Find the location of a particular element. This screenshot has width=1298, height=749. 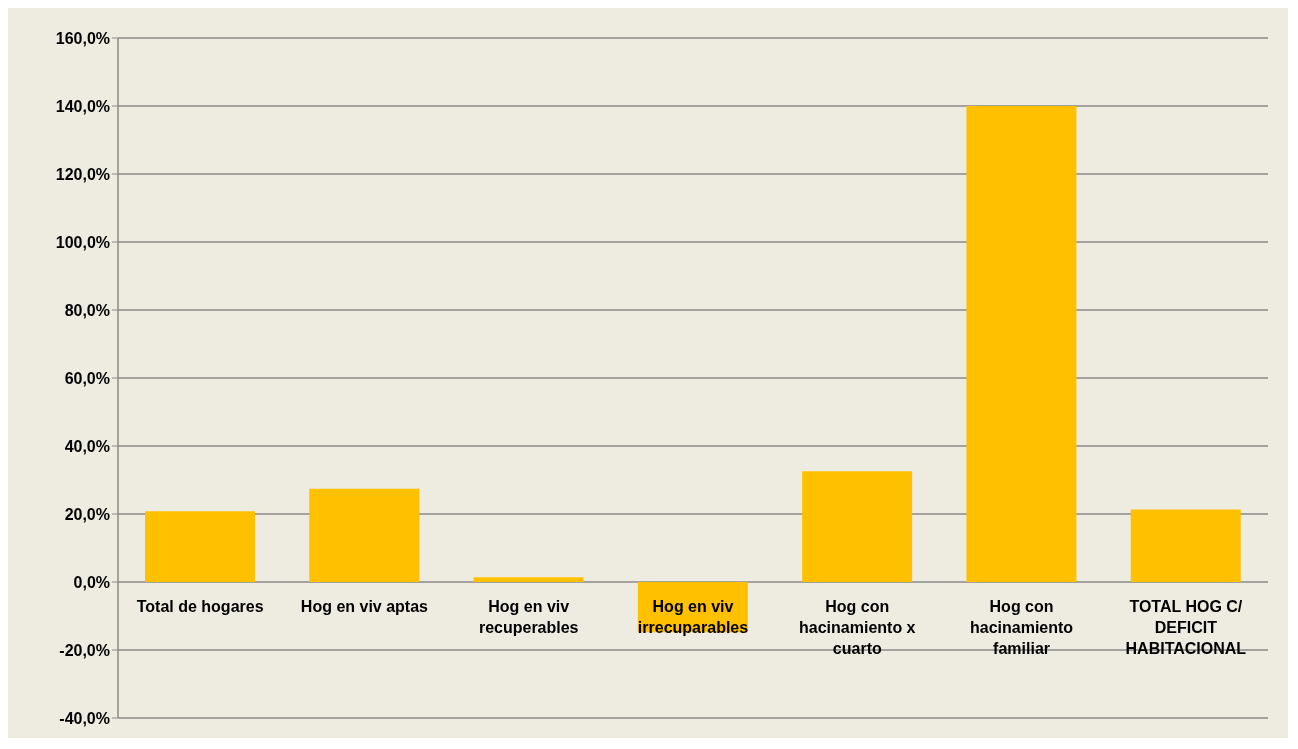

y-tick-label: 0,0% is located at coordinates (91, 582).